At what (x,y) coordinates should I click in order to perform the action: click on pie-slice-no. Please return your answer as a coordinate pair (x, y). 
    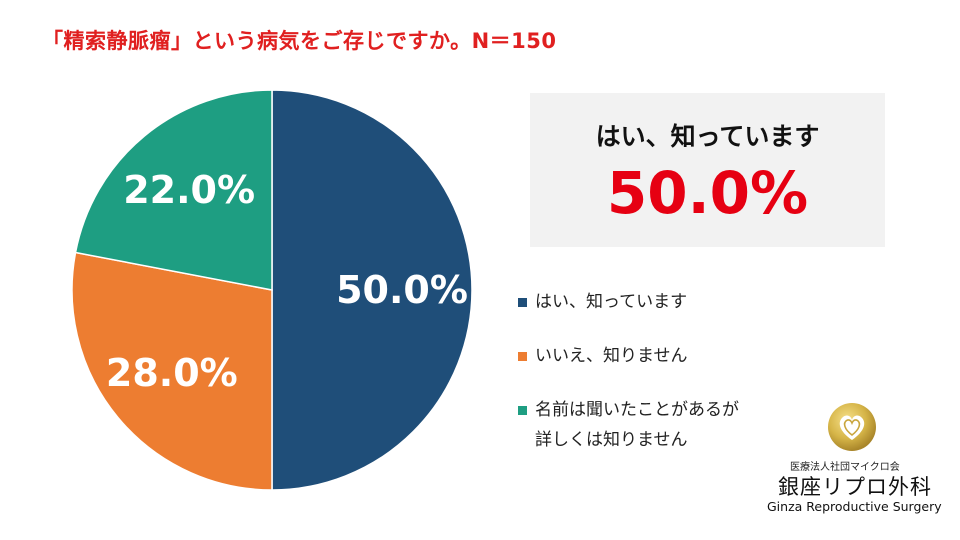
    Looking at the image, I should click on (172, 371).